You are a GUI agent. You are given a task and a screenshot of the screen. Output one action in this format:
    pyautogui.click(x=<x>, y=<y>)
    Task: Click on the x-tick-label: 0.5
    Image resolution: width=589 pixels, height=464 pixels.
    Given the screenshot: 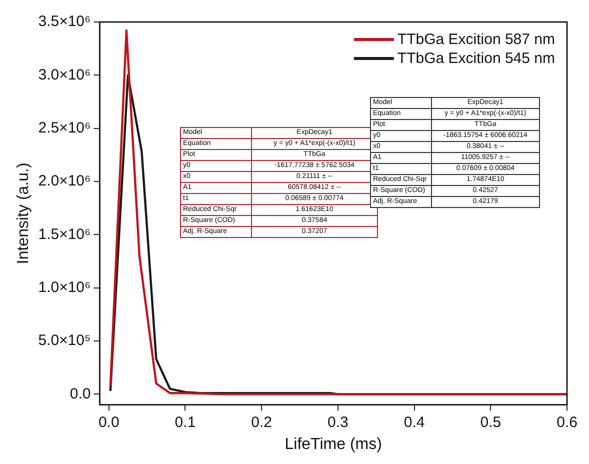 What is the action you would take?
    pyautogui.click(x=491, y=422)
    